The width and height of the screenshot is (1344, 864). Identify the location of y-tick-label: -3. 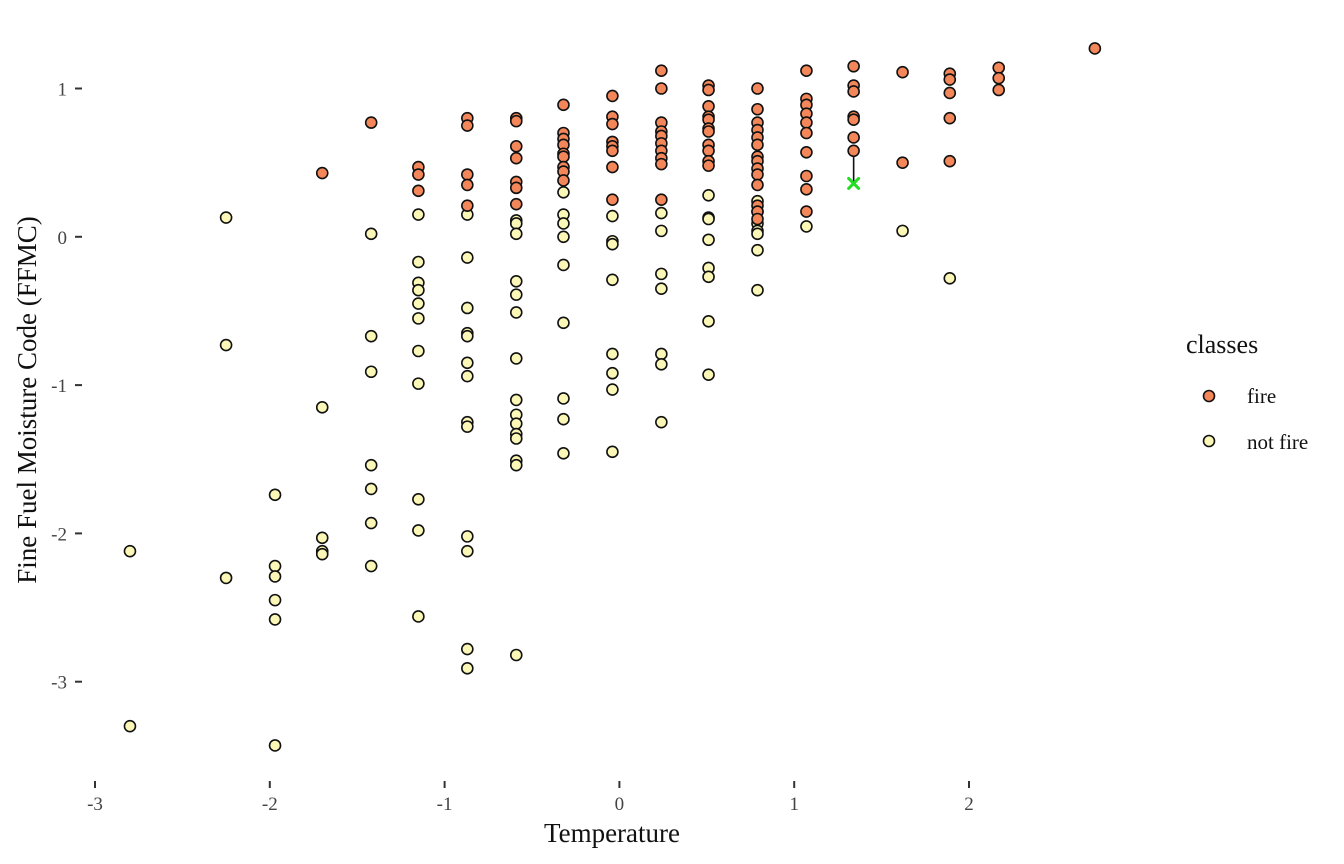
(59, 683).